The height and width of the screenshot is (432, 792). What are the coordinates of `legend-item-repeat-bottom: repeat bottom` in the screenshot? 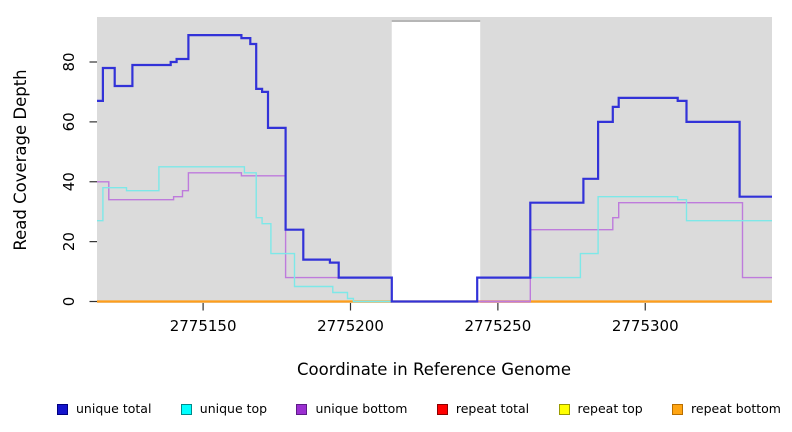 It's located at (726, 408).